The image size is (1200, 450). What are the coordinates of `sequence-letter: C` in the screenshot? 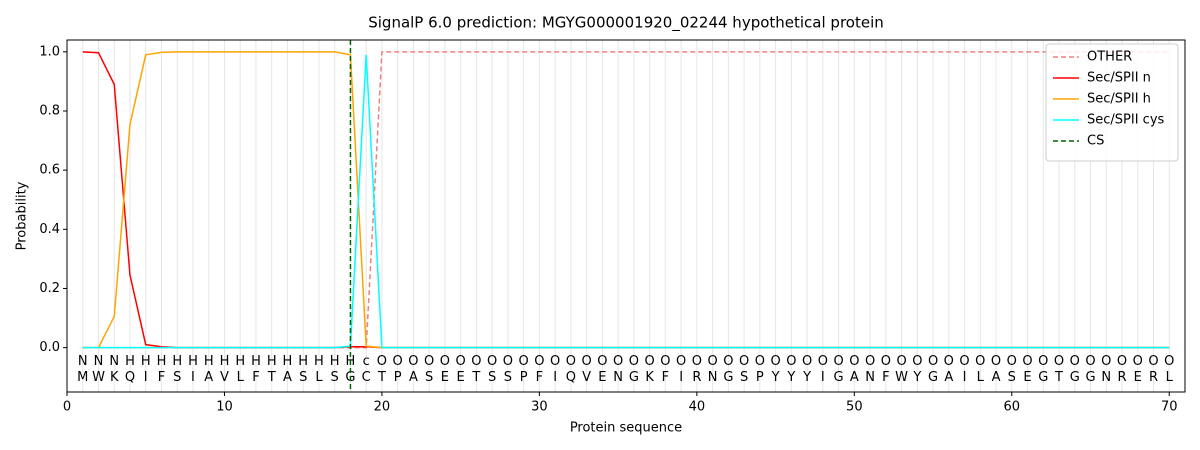 It's located at (366, 377).